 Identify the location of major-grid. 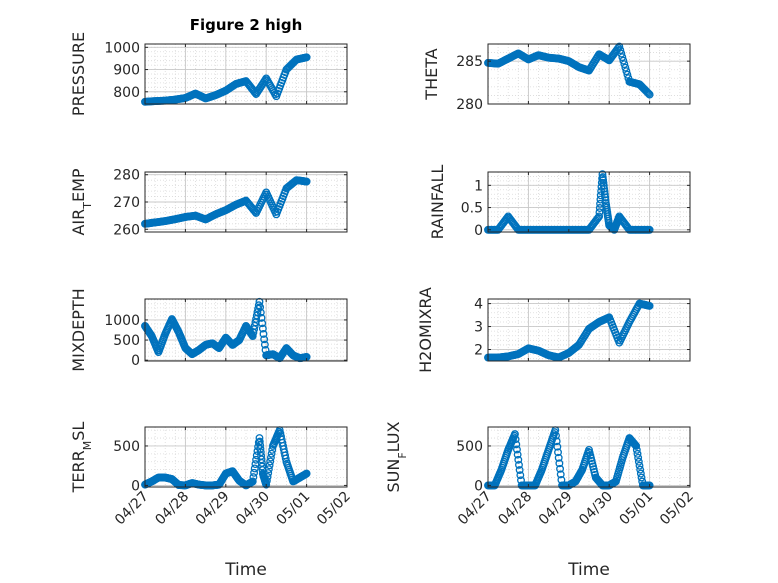
(246, 202).